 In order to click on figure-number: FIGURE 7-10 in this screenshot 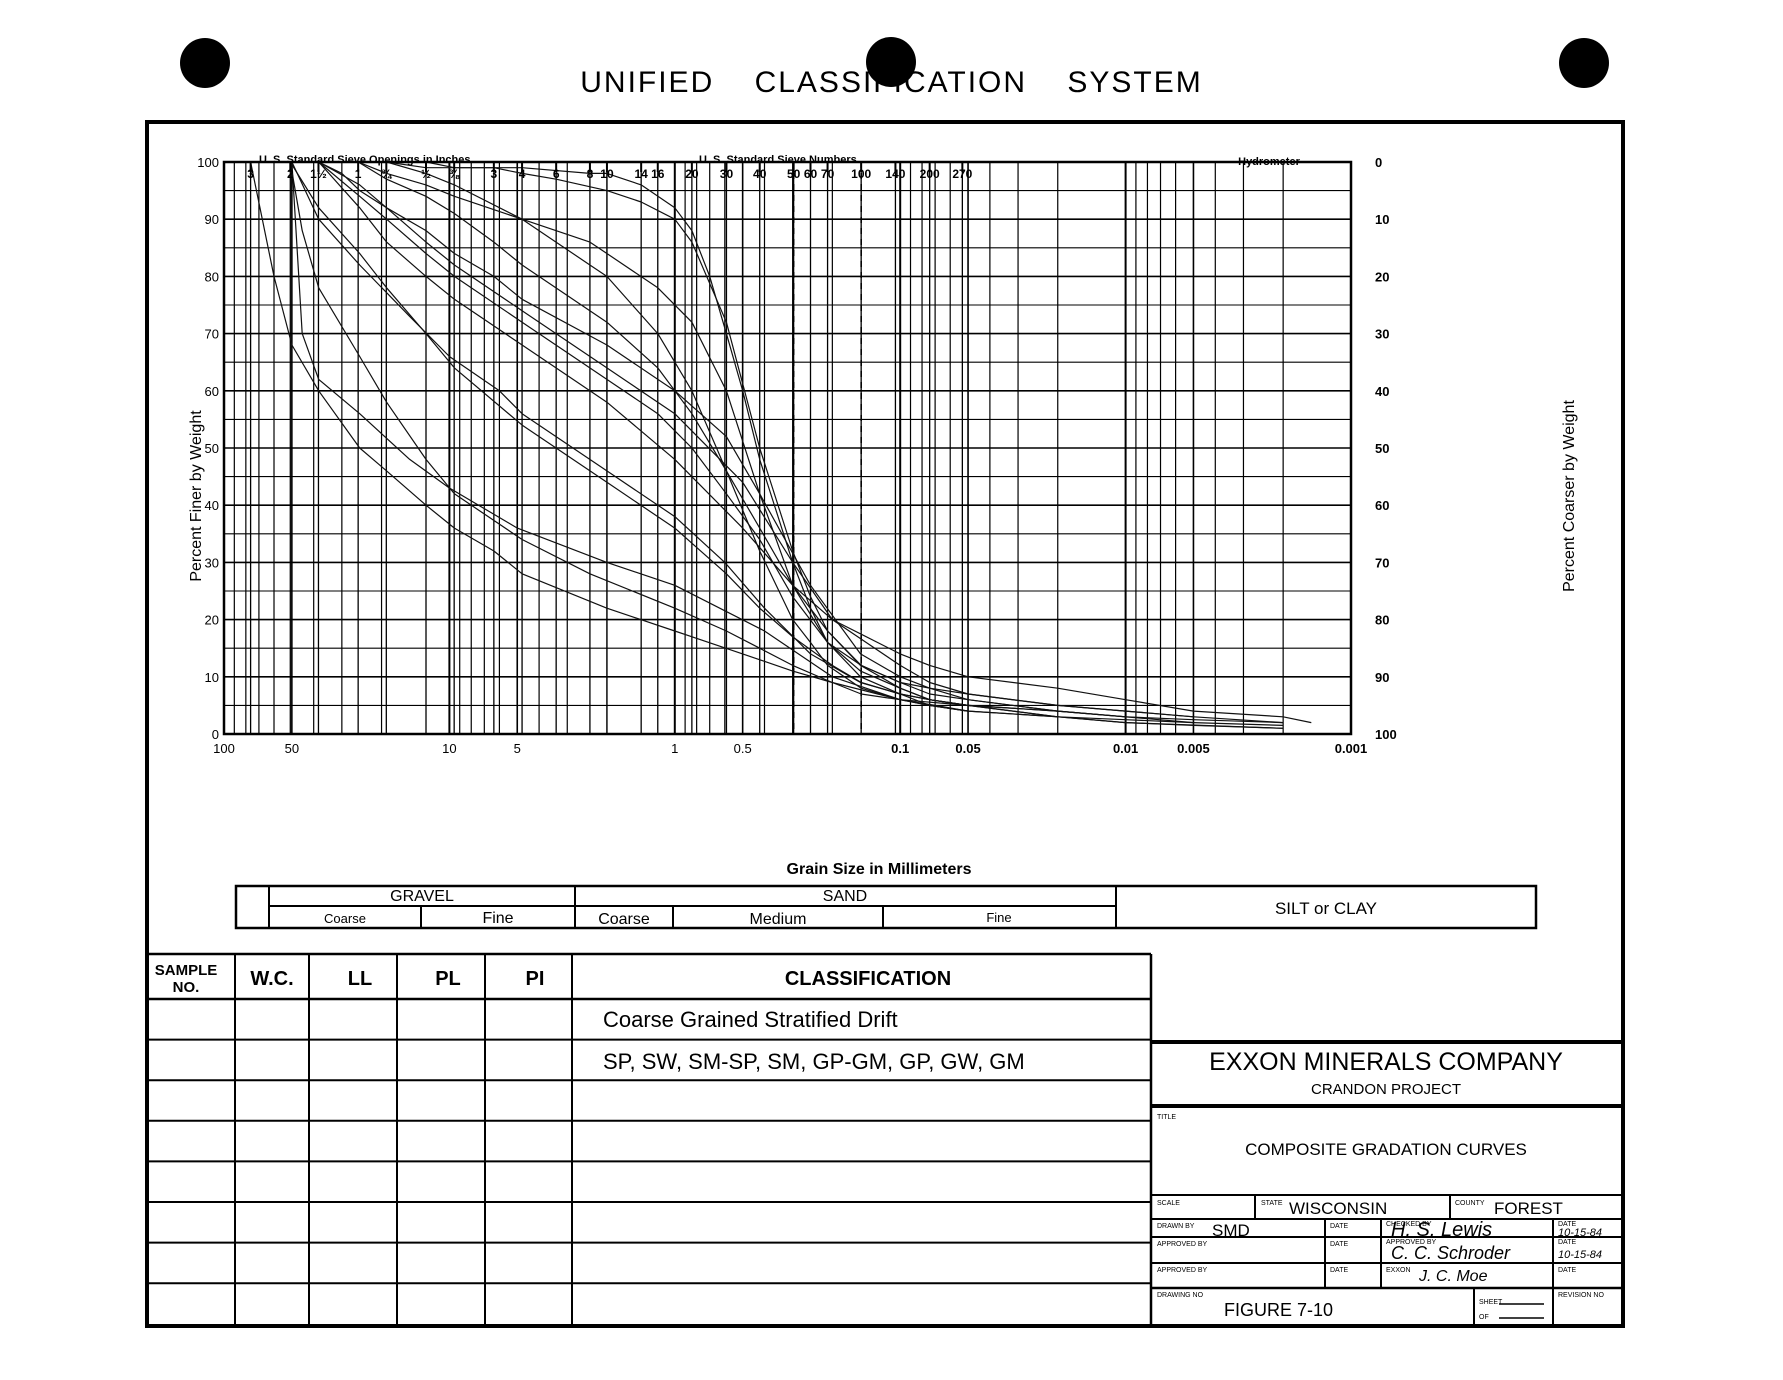, I will do `click(1278, 1310)`.